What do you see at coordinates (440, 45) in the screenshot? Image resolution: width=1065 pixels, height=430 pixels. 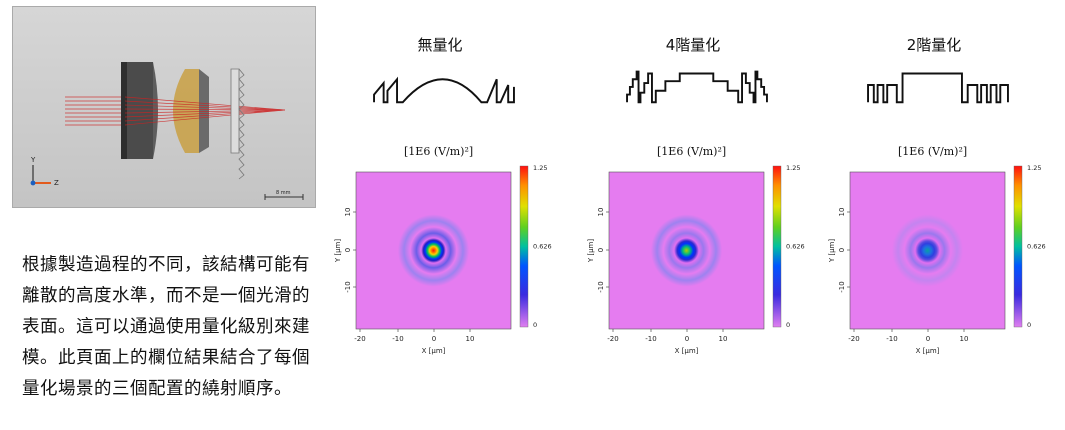 I see `panel-title: 無量化` at bounding box center [440, 45].